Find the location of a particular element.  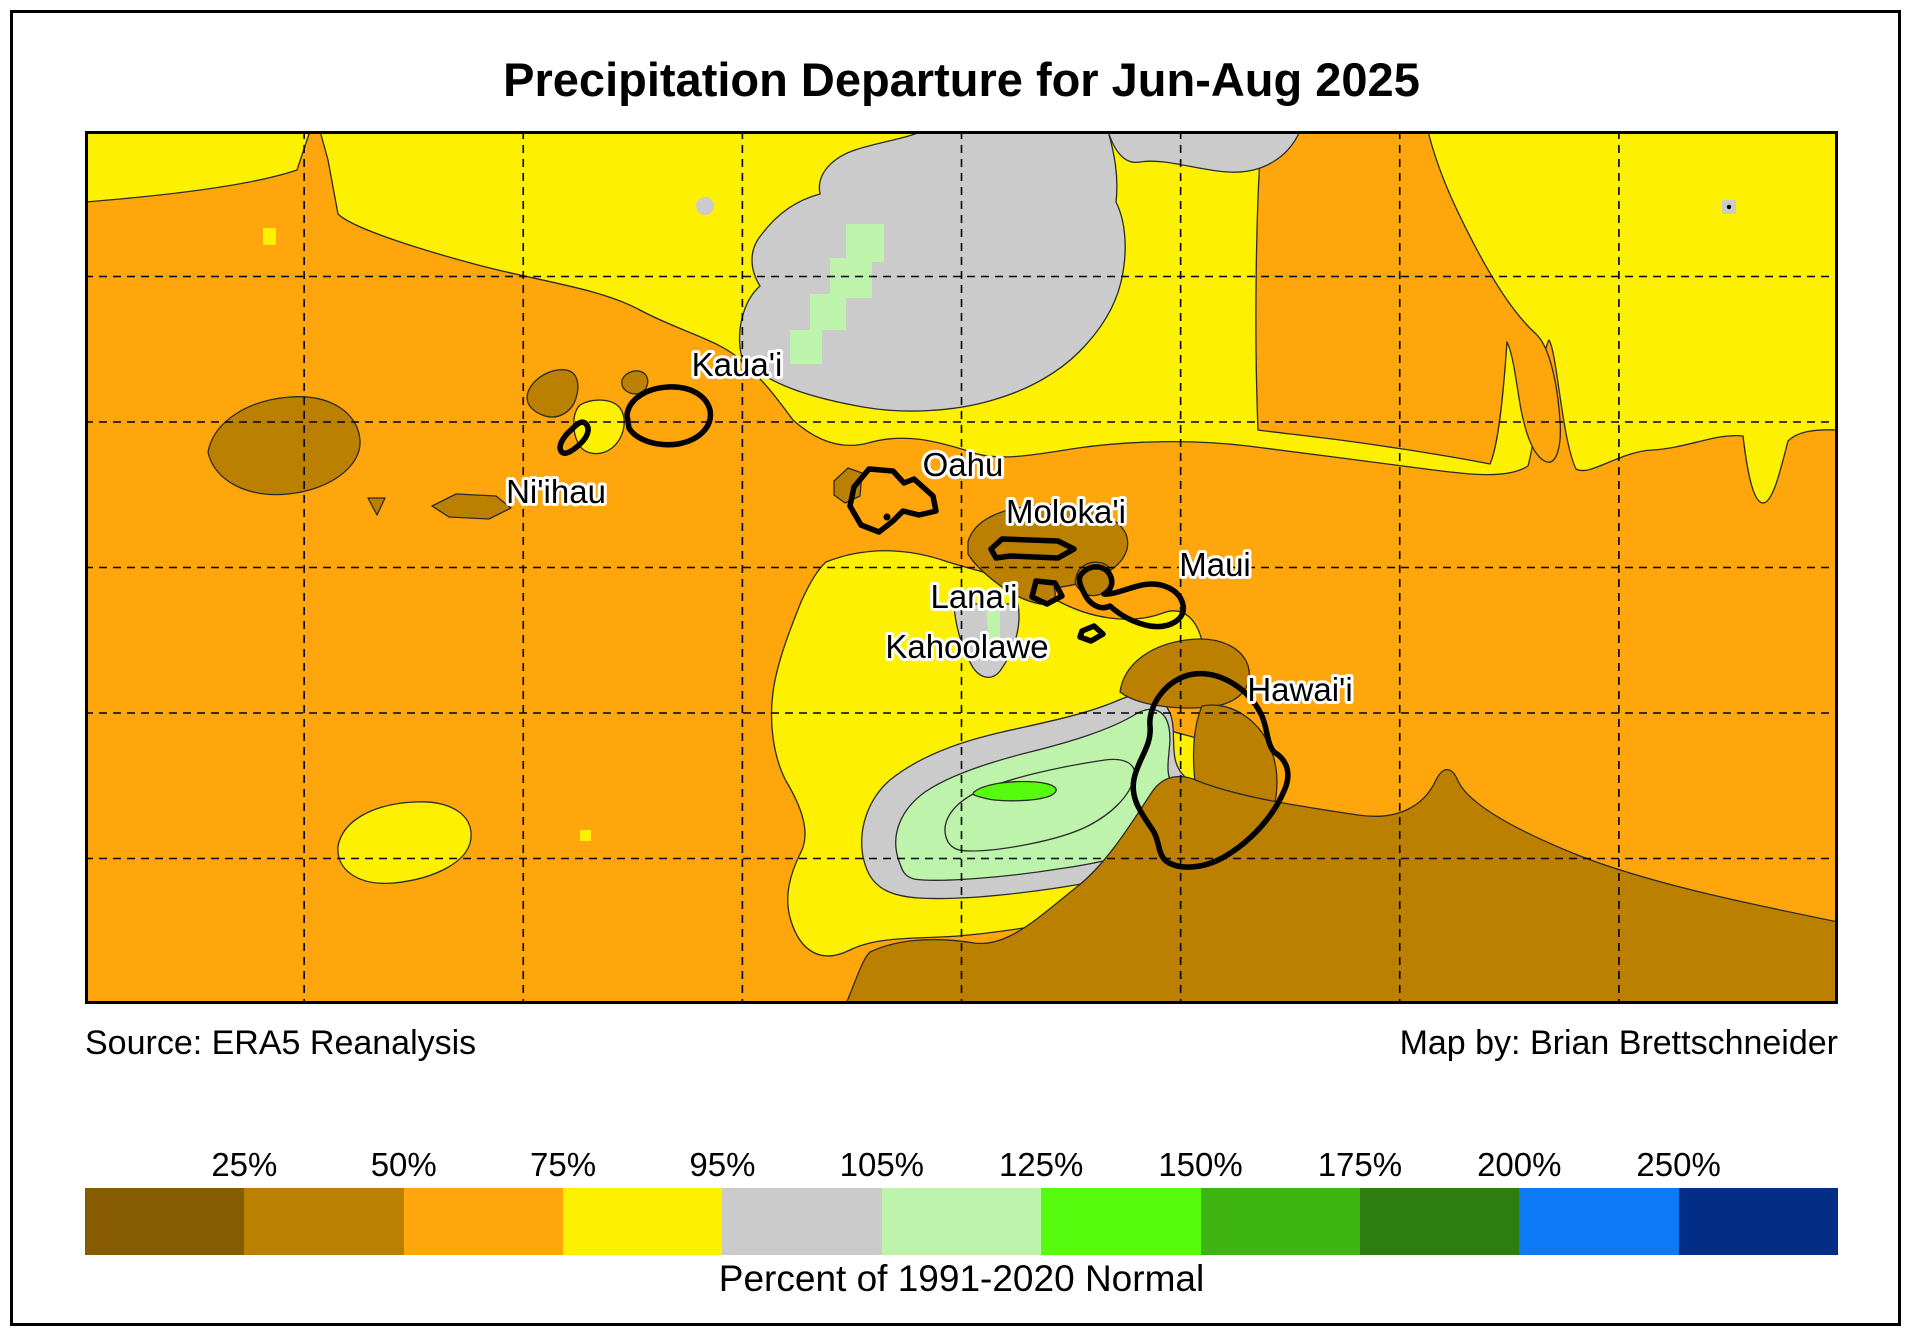

legend-tick-50%: 50% is located at coordinates (403, 1164).